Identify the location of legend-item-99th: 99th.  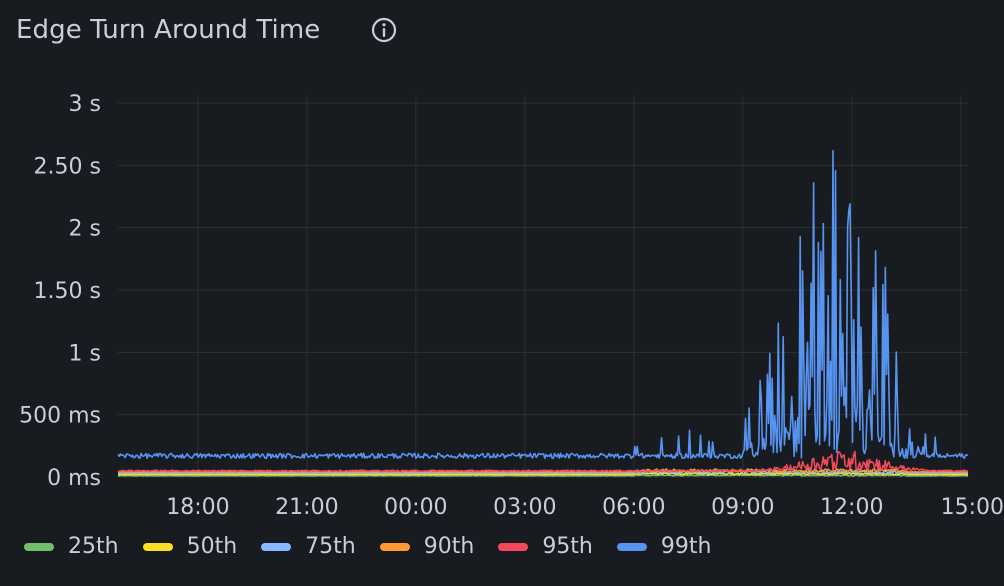
(664, 546).